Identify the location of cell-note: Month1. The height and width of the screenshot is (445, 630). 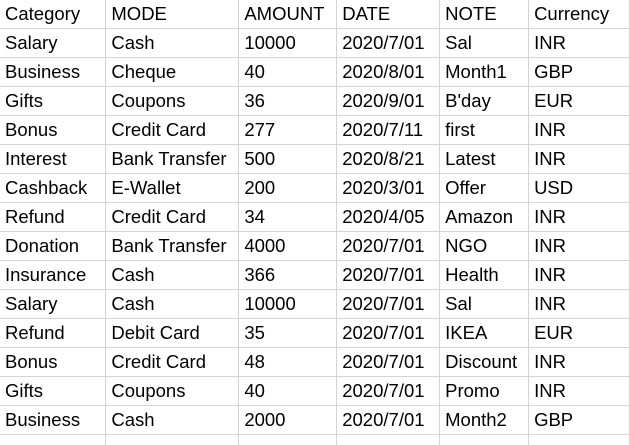
(484, 72).